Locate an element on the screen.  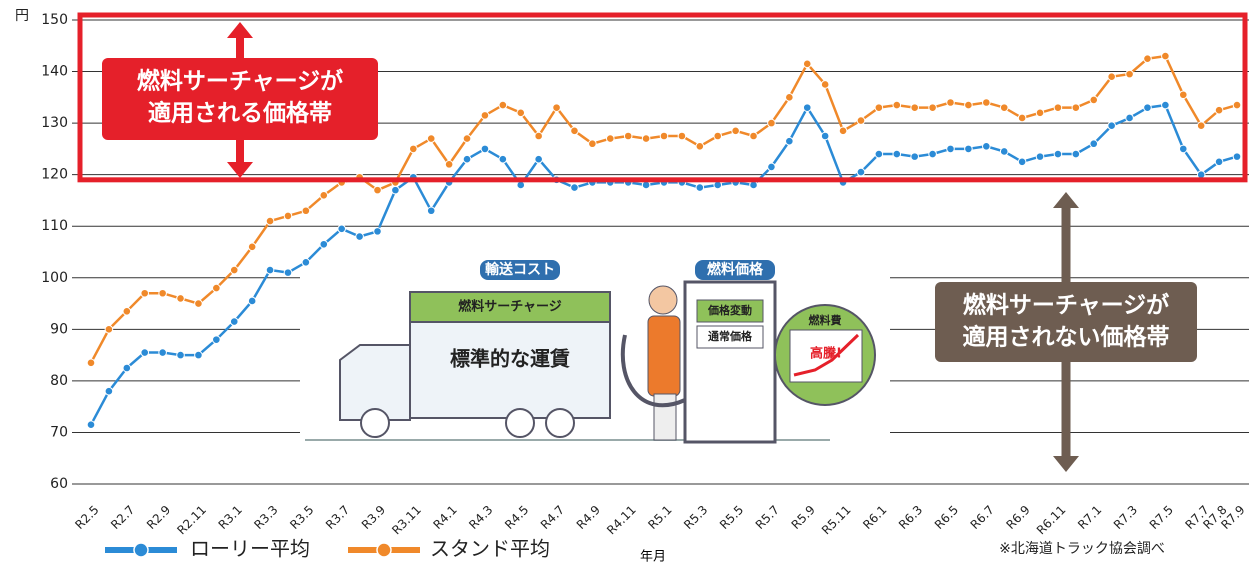
y-tick-label: 80 is located at coordinates (59, 381).